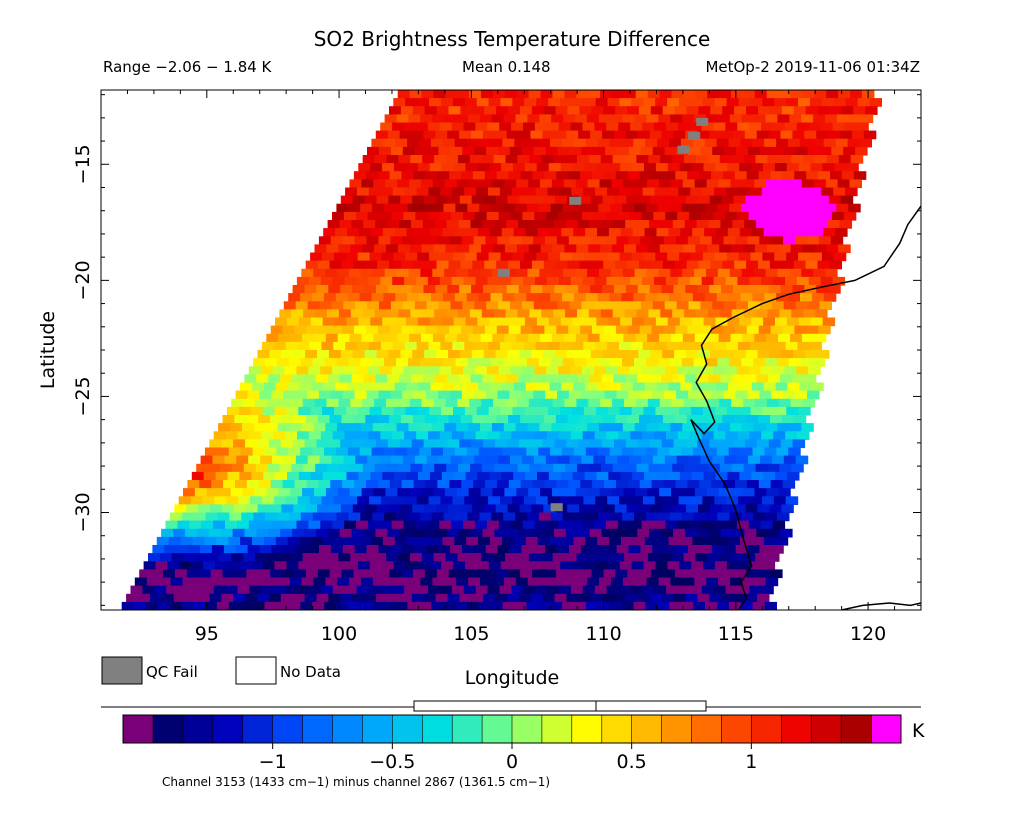 The image size is (1024, 813). What do you see at coordinates (83, 396) in the screenshot?
I see `y-tick-label: −25` at bounding box center [83, 396].